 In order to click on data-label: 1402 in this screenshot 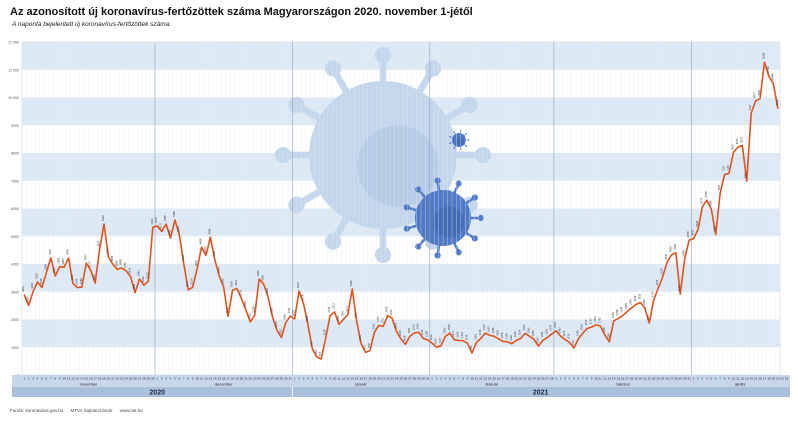, I will do `click(560, 330)`.